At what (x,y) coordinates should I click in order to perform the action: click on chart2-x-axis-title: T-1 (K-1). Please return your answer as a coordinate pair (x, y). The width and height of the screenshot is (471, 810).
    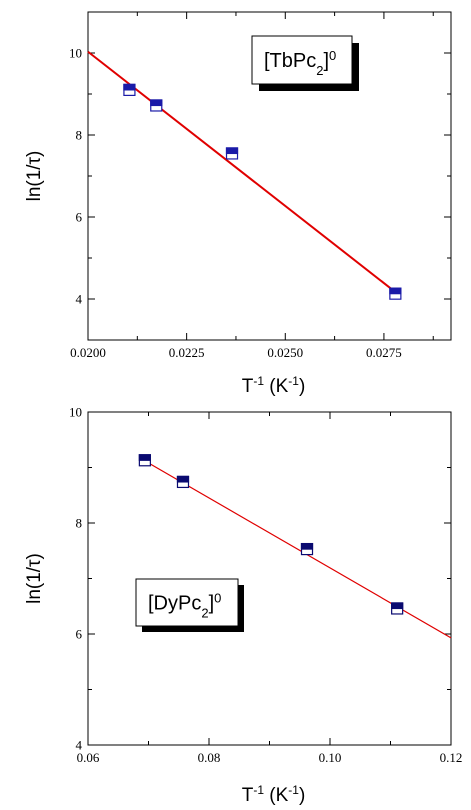
    Looking at the image, I should click on (274, 794).